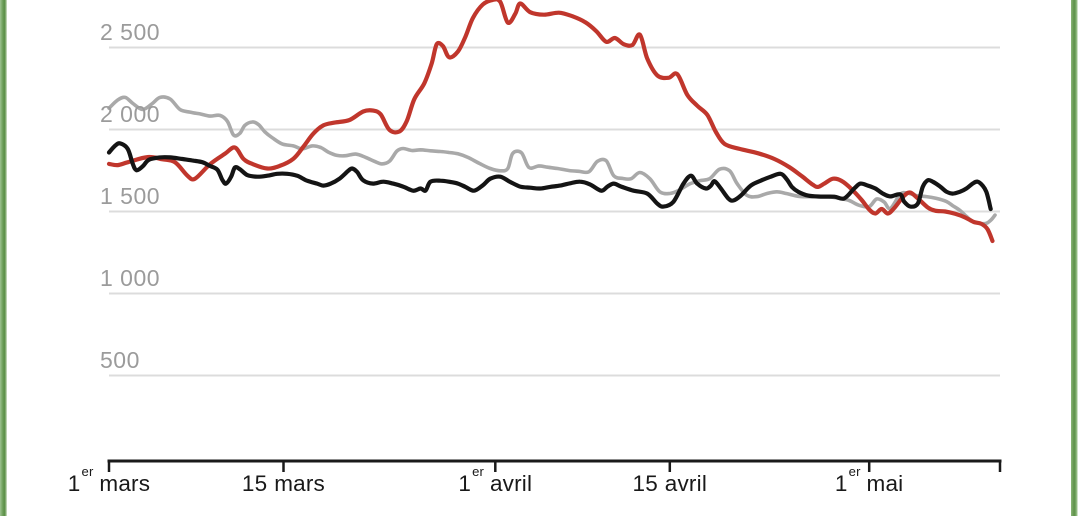  What do you see at coordinates (120, 359) in the screenshot?
I see `y-tick-label-500: 500` at bounding box center [120, 359].